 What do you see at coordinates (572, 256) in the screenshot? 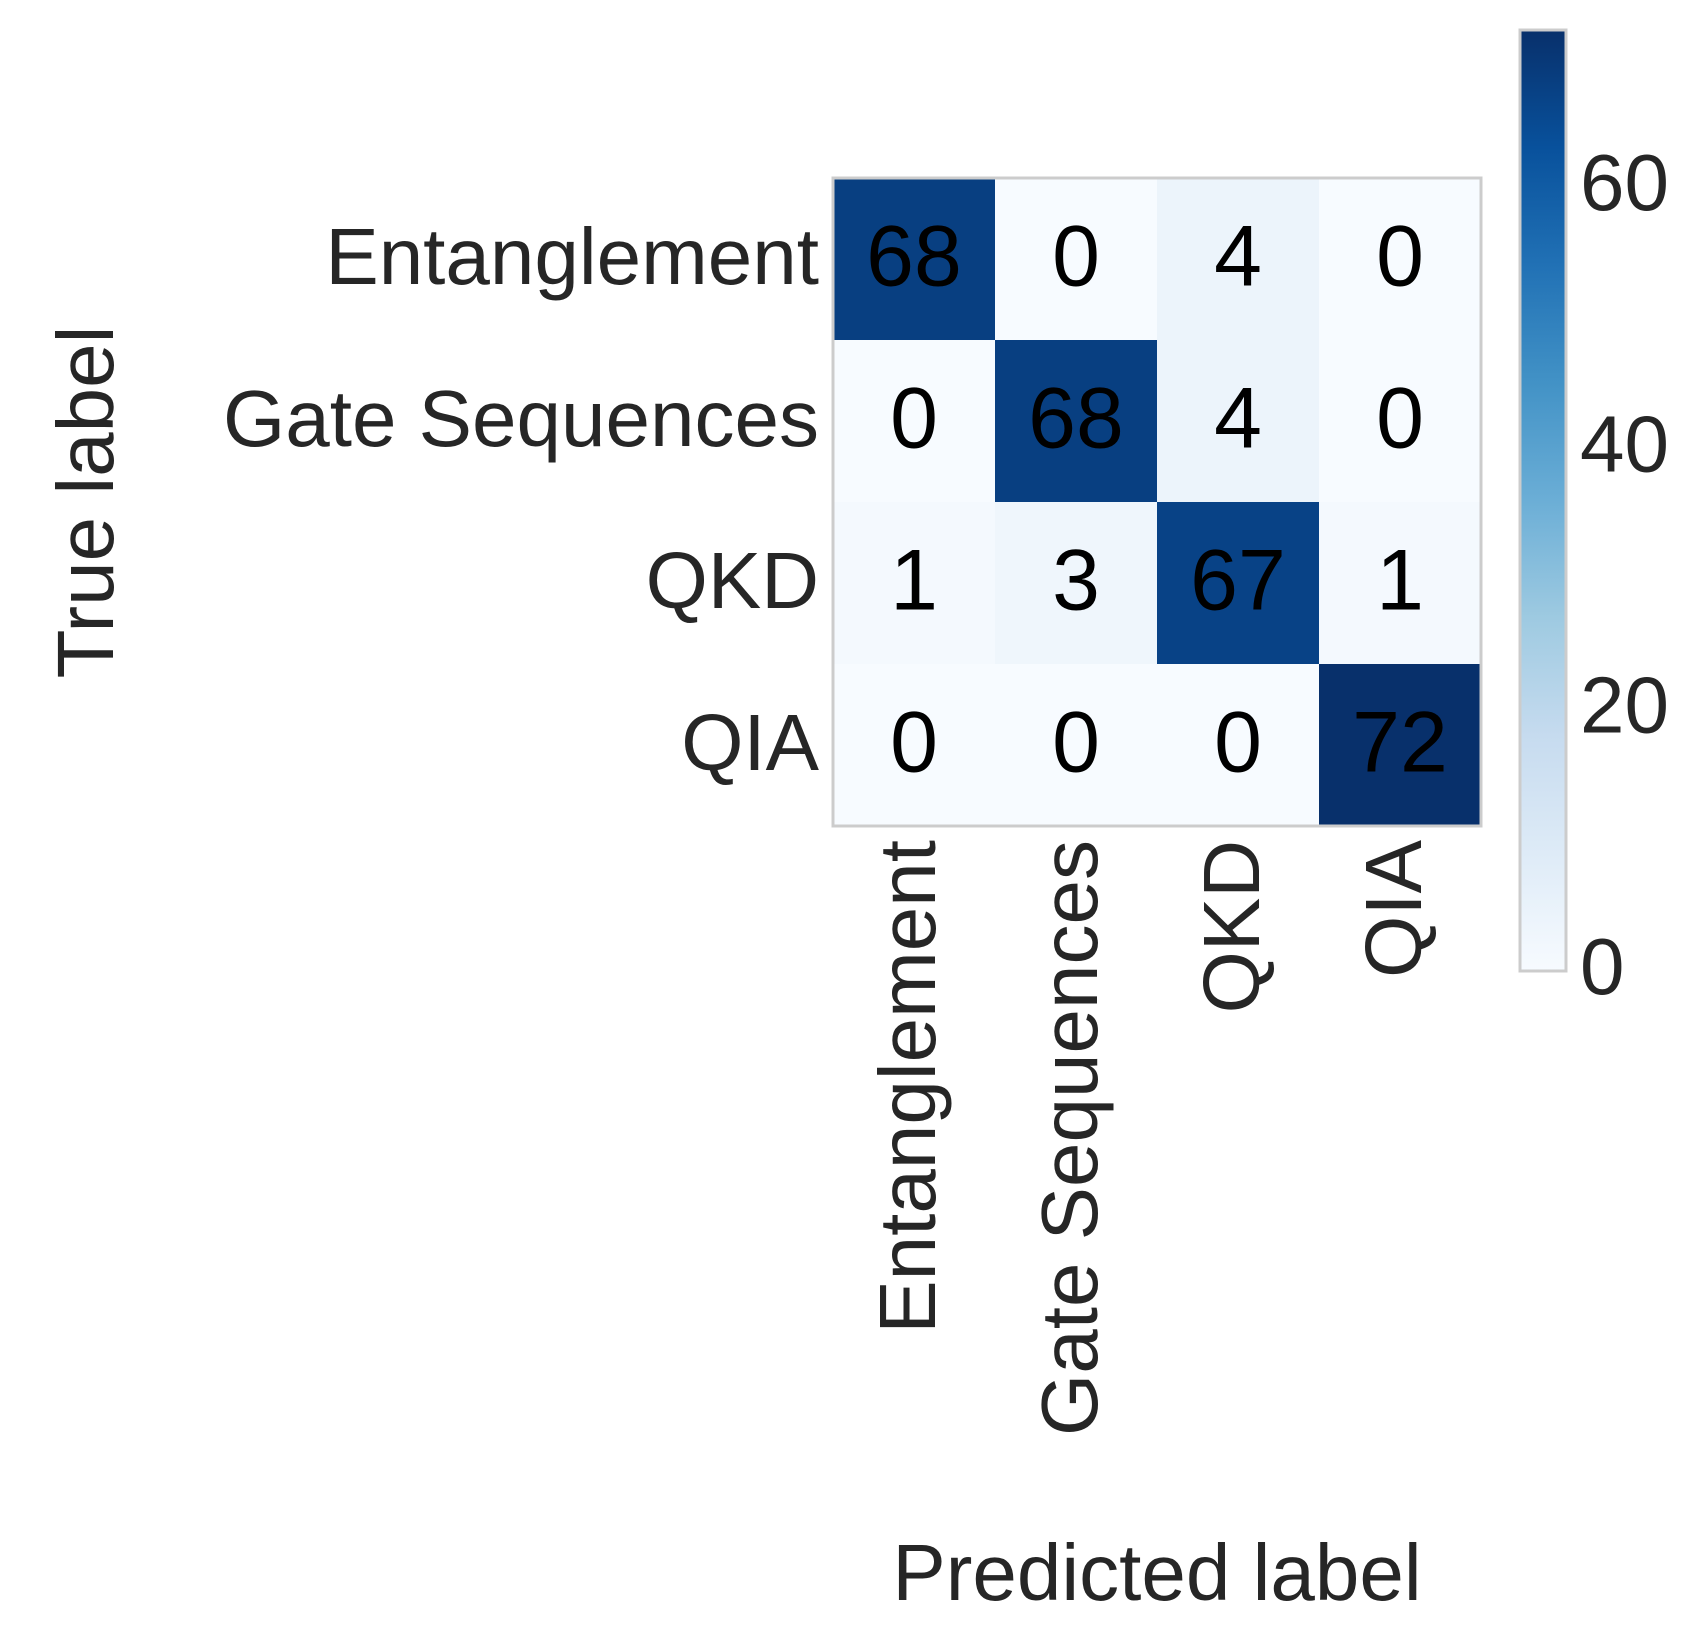
I see `y-tick-label: Entanglement` at bounding box center [572, 256].